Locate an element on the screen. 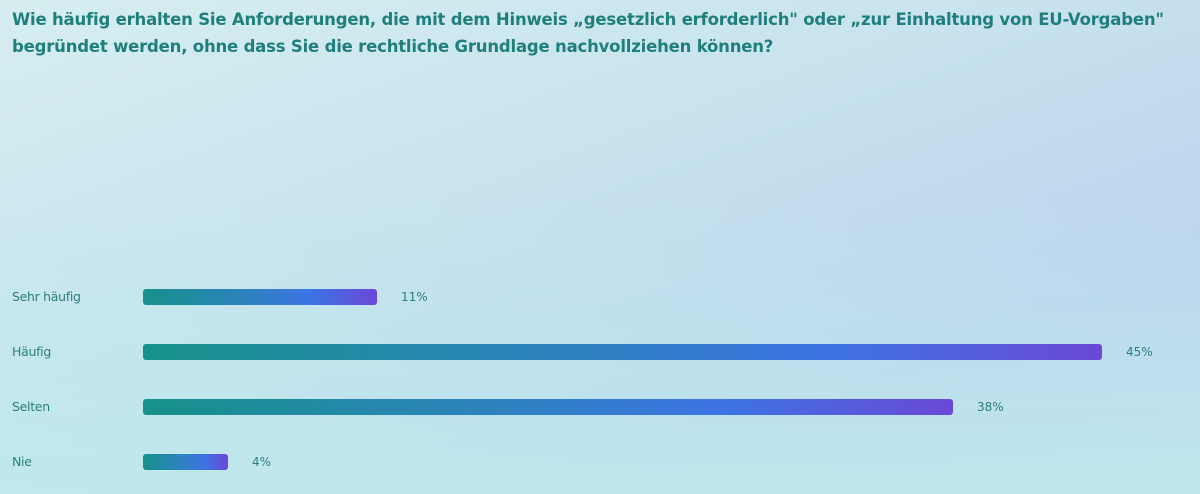 The width and height of the screenshot is (1200, 494). category-label: Nie is located at coordinates (22, 461).